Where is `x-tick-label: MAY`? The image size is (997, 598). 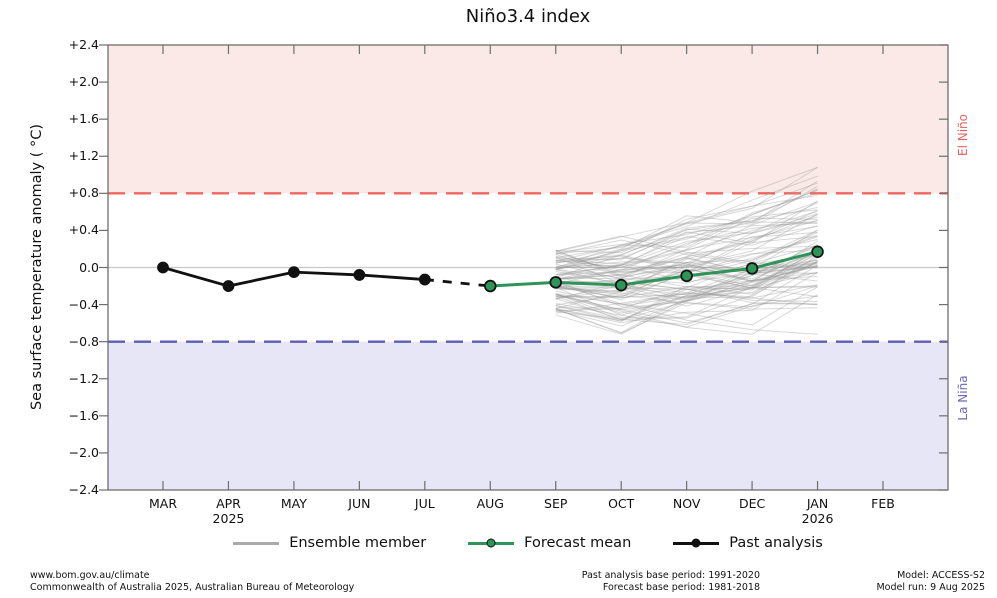 x-tick-label: MAY is located at coordinates (293, 503).